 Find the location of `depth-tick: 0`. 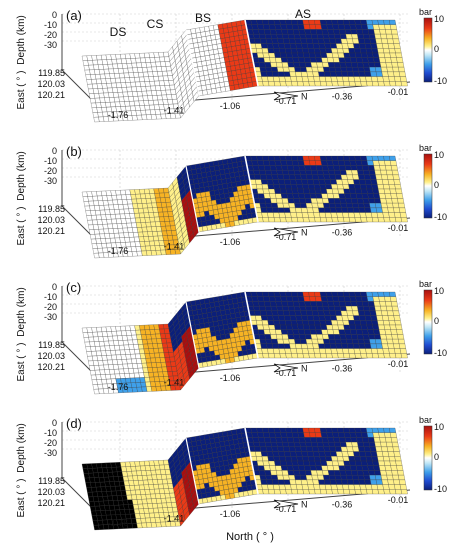

depth-tick: 0 is located at coordinates (54, 423).